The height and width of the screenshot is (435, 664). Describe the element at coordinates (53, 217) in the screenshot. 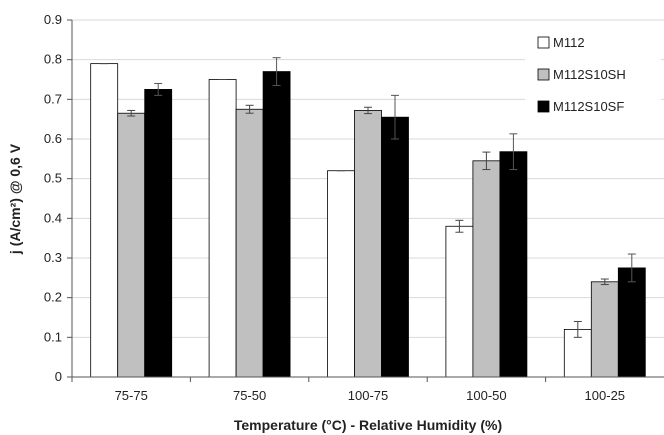

I see `y-tick-label: 0.4` at that location.